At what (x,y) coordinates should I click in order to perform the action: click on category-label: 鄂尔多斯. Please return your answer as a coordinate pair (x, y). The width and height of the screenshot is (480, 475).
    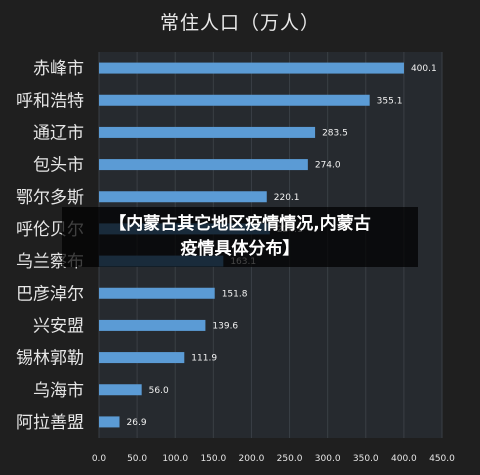
    Looking at the image, I should click on (50, 198).